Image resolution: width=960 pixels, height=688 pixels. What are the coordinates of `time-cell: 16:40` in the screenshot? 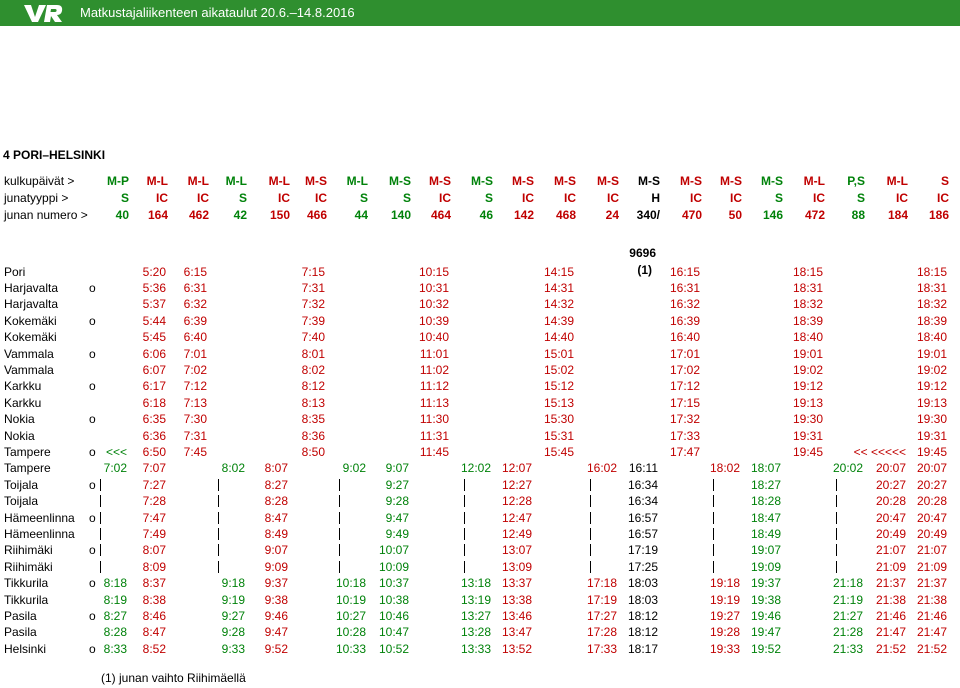 It's located at (684, 337).